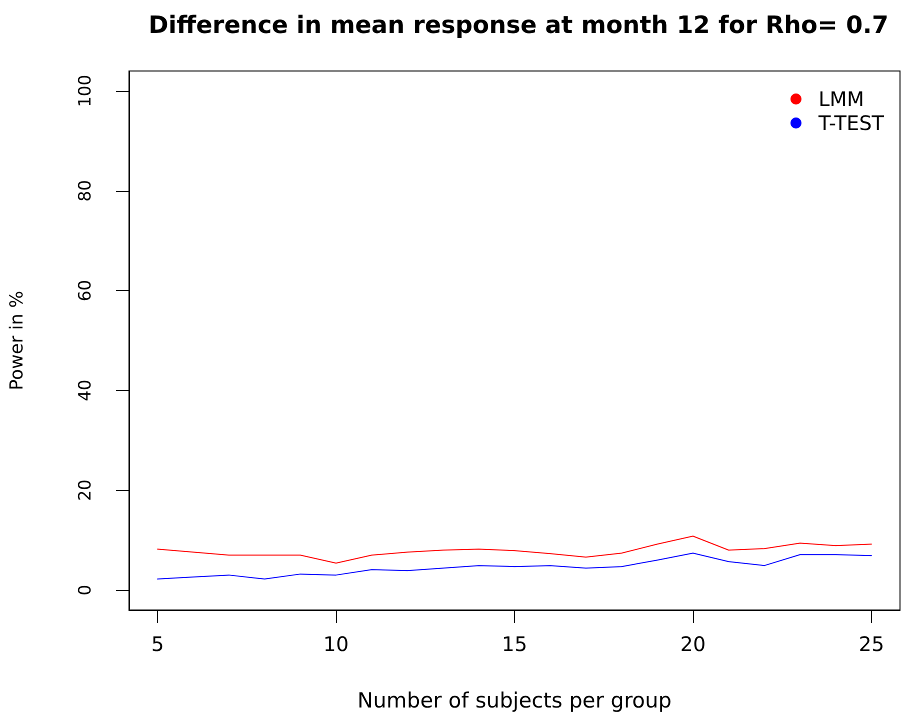  What do you see at coordinates (17, 340) in the screenshot?
I see `y-axis-title: Power in %` at bounding box center [17, 340].